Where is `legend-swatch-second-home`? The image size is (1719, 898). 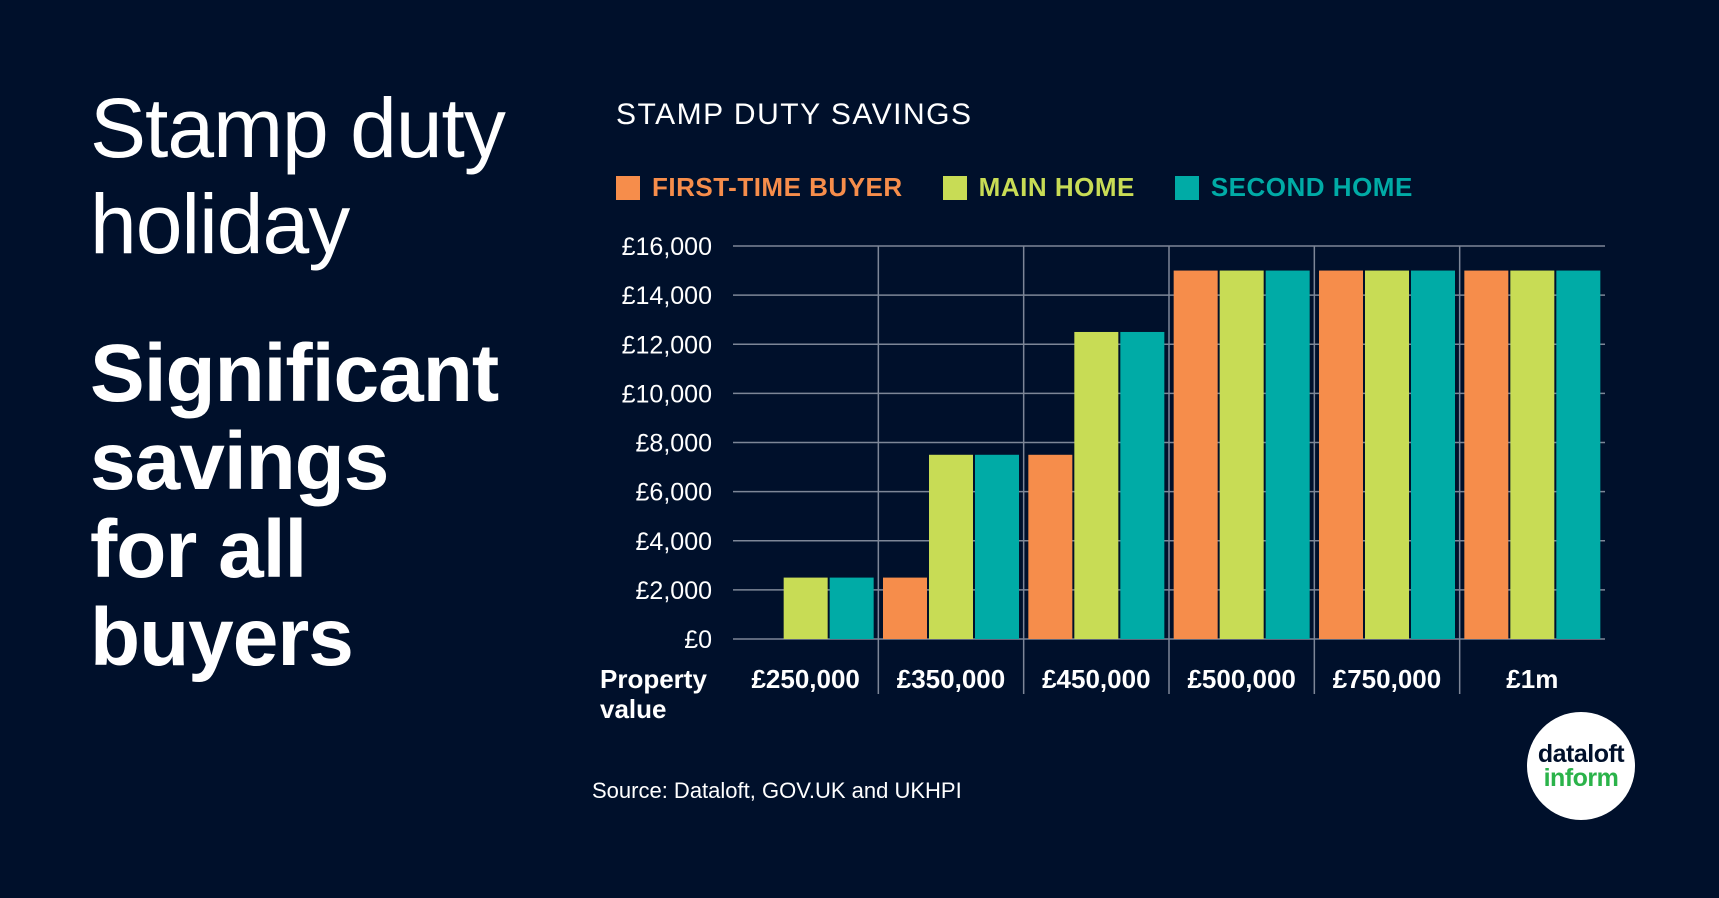 legend-swatch-second-home is located at coordinates (1186, 187).